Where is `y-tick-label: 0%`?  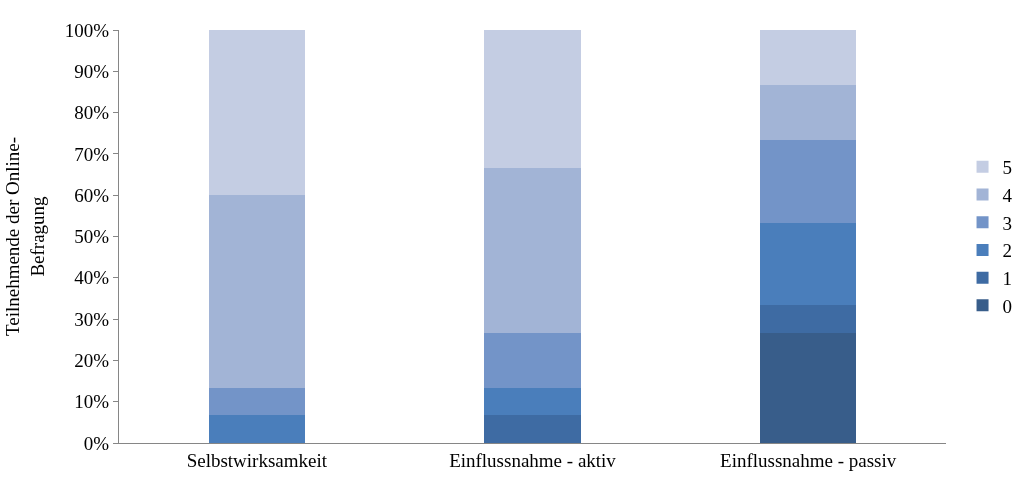
y-tick-label: 0% is located at coordinates (96, 443).